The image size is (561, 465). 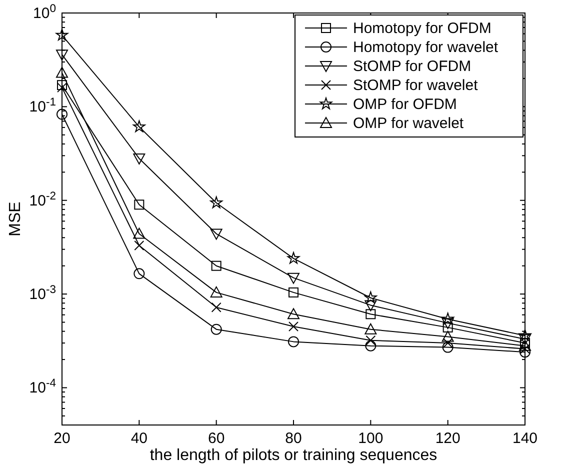 I want to click on legend-label: Homotopy for OFDM, so click(x=422, y=28).